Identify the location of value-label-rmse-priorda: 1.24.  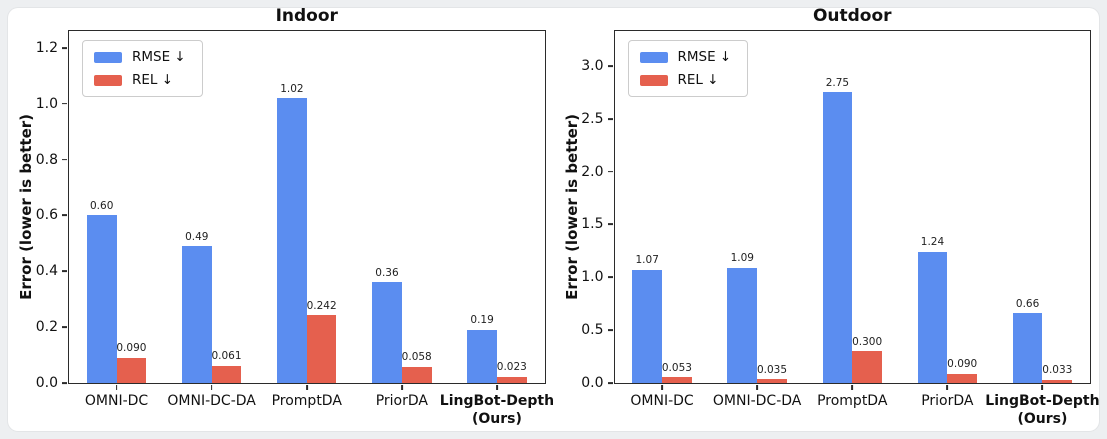
(932, 242).